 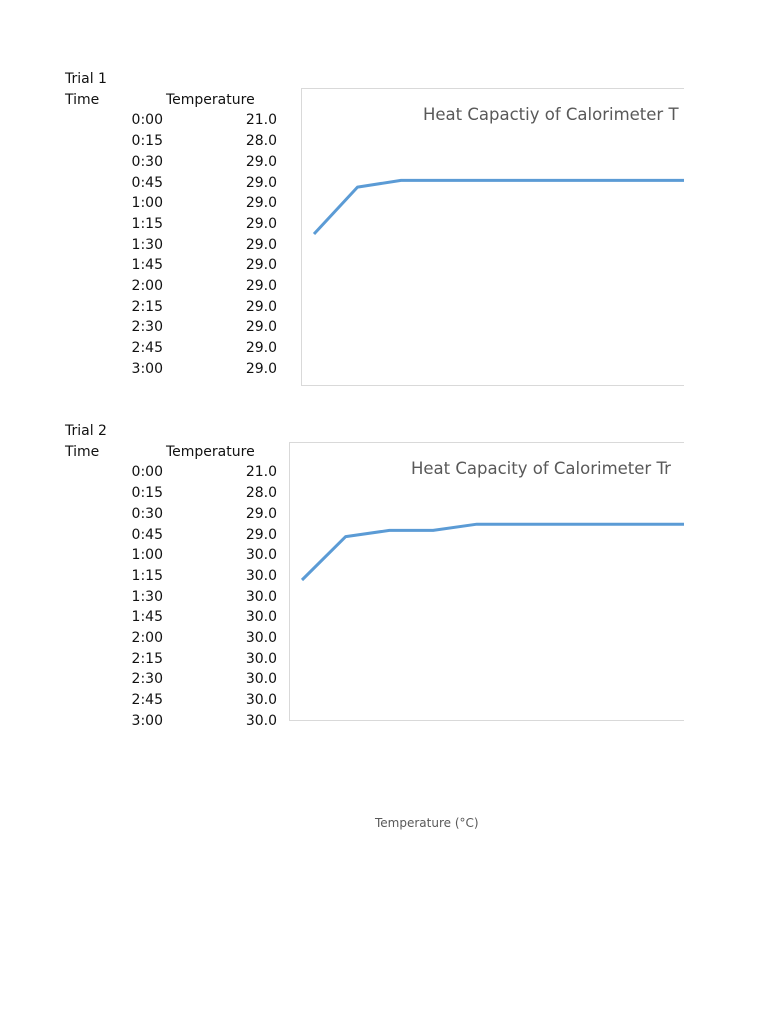 I want to click on trial-1-chart: Heat Capactiy of Calorimeter T, so click(x=492, y=237).